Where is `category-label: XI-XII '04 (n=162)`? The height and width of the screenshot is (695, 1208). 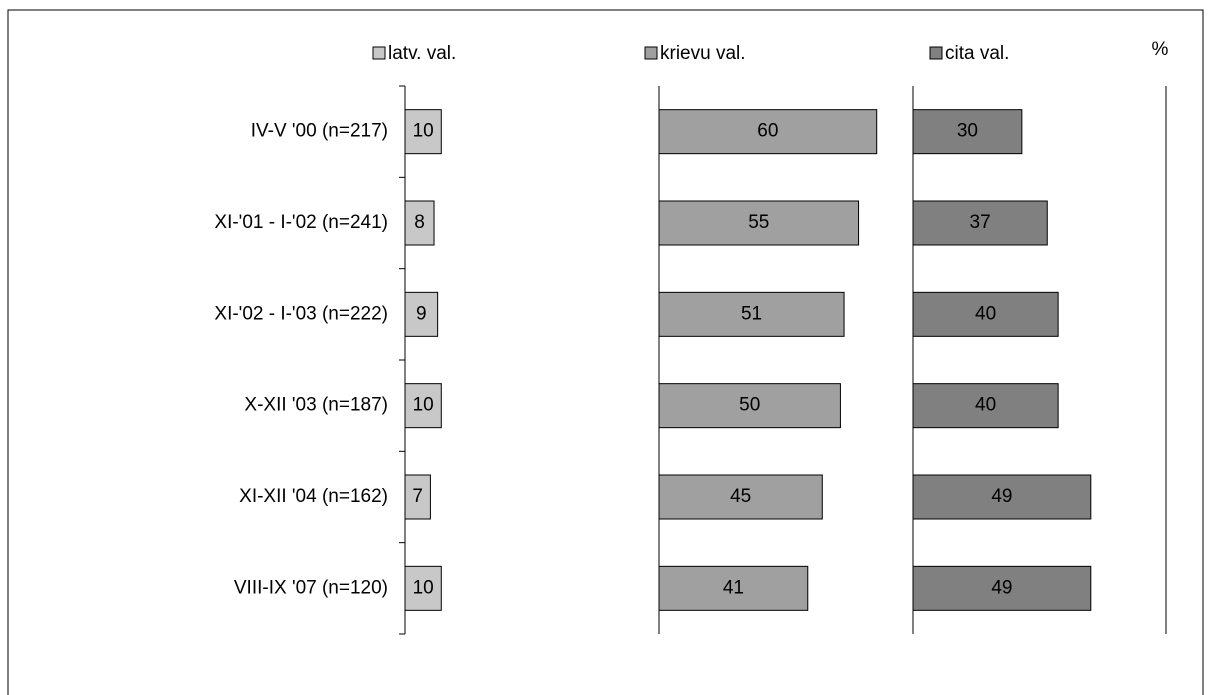
category-label: XI-XII '04 (n=162) is located at coordinates (313, 496).